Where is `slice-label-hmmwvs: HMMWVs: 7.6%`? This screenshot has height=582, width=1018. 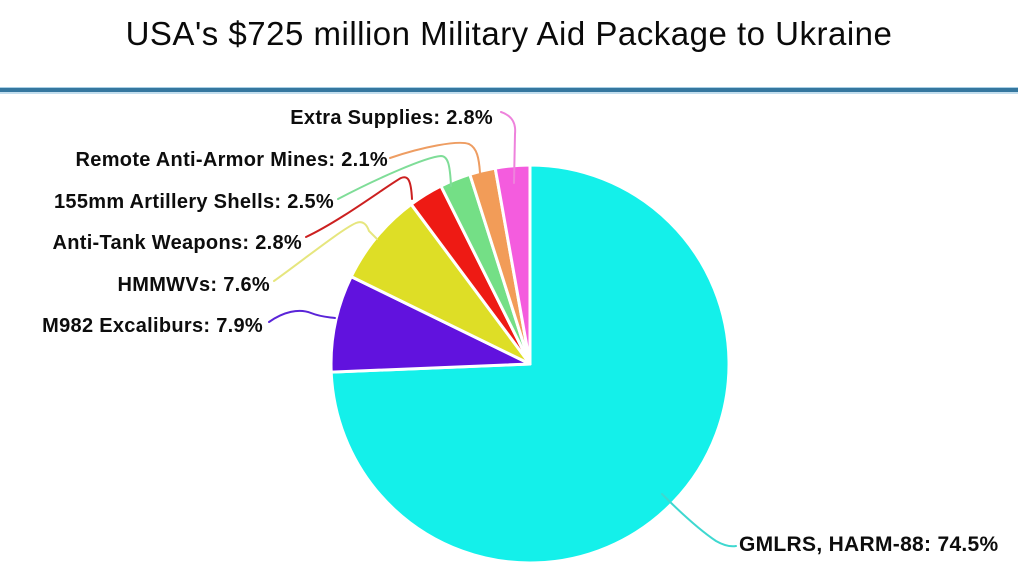 slice-label-hmmwvs: HMMWVs: 7.6% is located at coordinates (193, 285).